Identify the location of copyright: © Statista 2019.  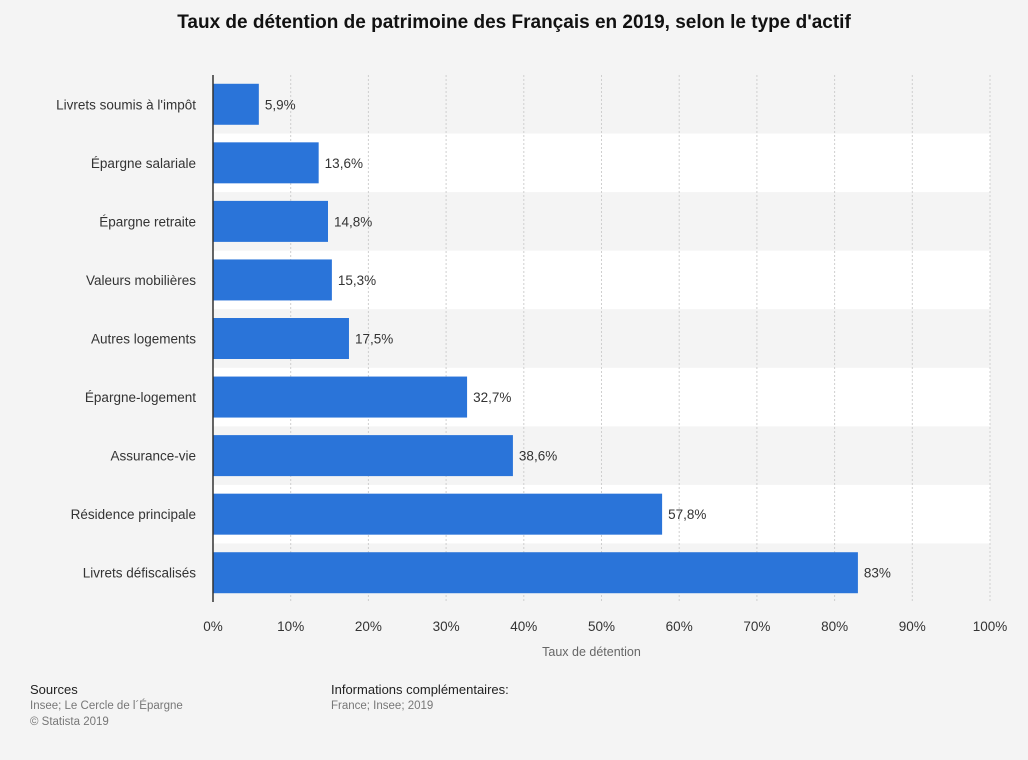
(69, 722).